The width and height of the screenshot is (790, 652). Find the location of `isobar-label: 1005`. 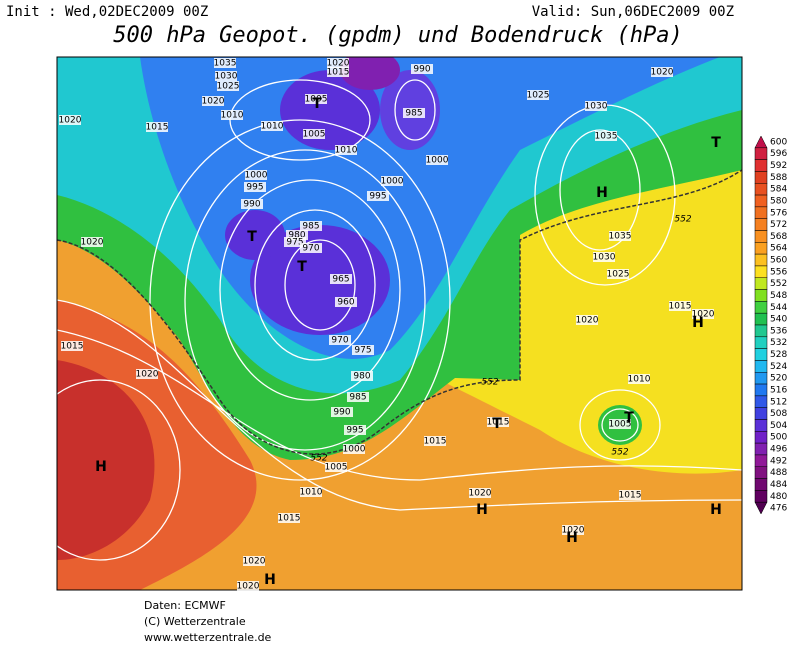

isobar-label: 1005 is located at coordinates (314, 135).